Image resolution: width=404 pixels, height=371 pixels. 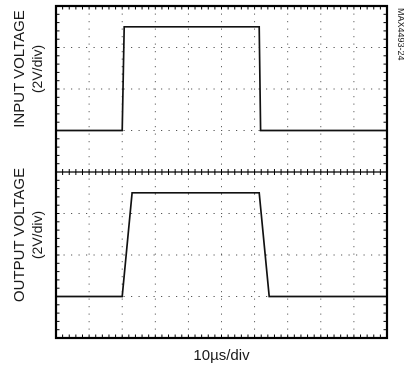 What do you see at coordinates (37, 69) in the screenshot?
I see `input-scale-label: (2V/div)` at bounding box center [37, 69].